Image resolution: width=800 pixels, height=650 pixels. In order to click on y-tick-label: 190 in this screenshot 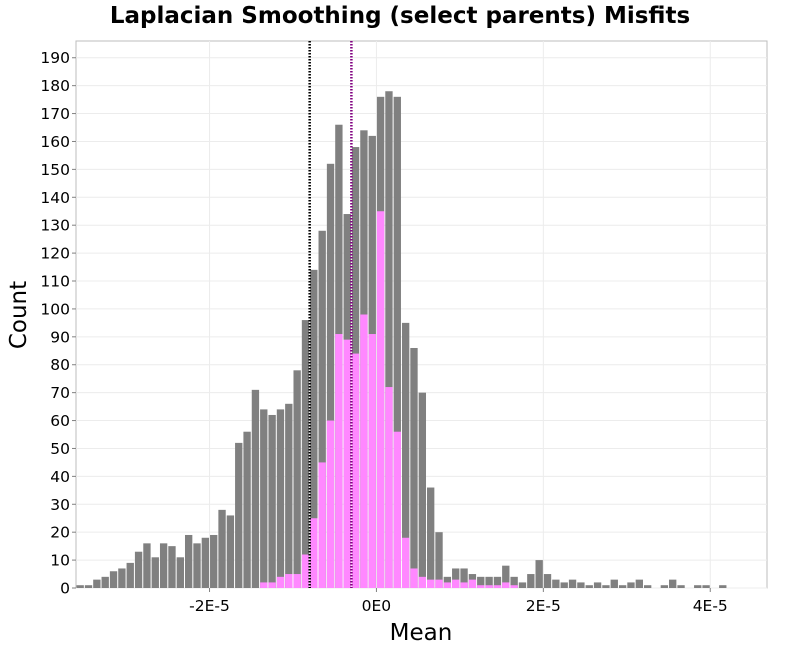, I will do `click(55, 58)`.